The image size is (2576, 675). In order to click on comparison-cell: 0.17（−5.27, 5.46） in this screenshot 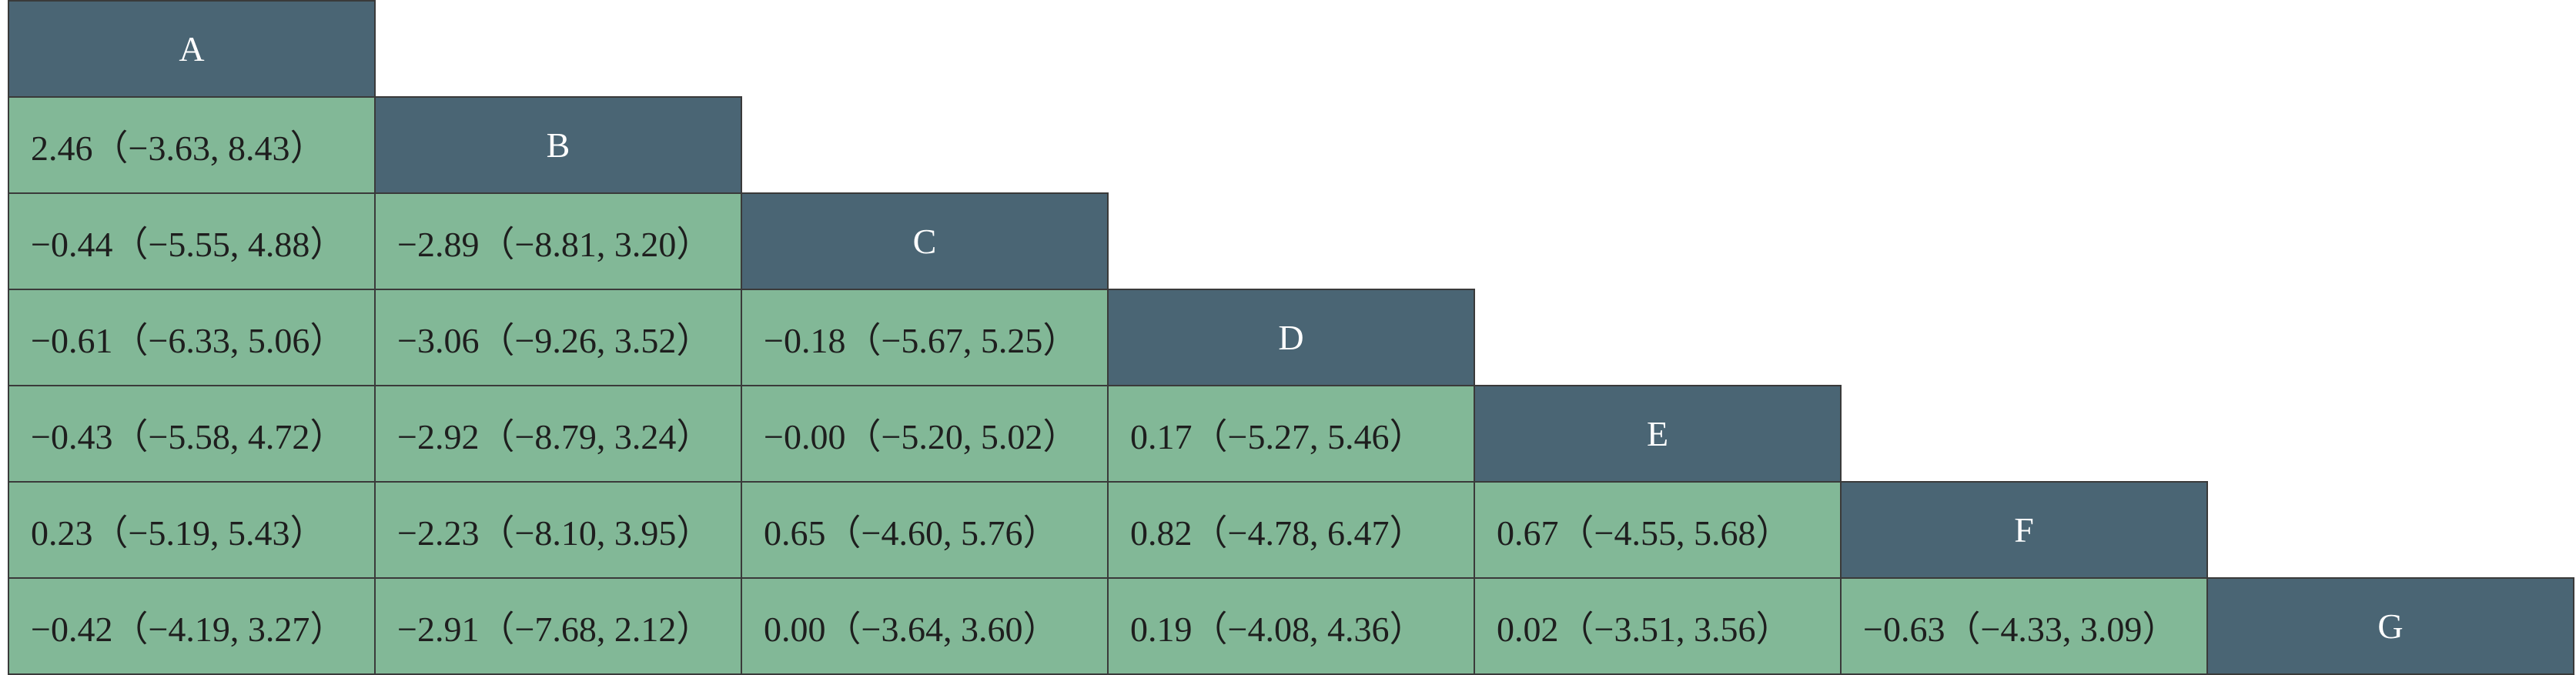, I will do `click(1291, 434)`.